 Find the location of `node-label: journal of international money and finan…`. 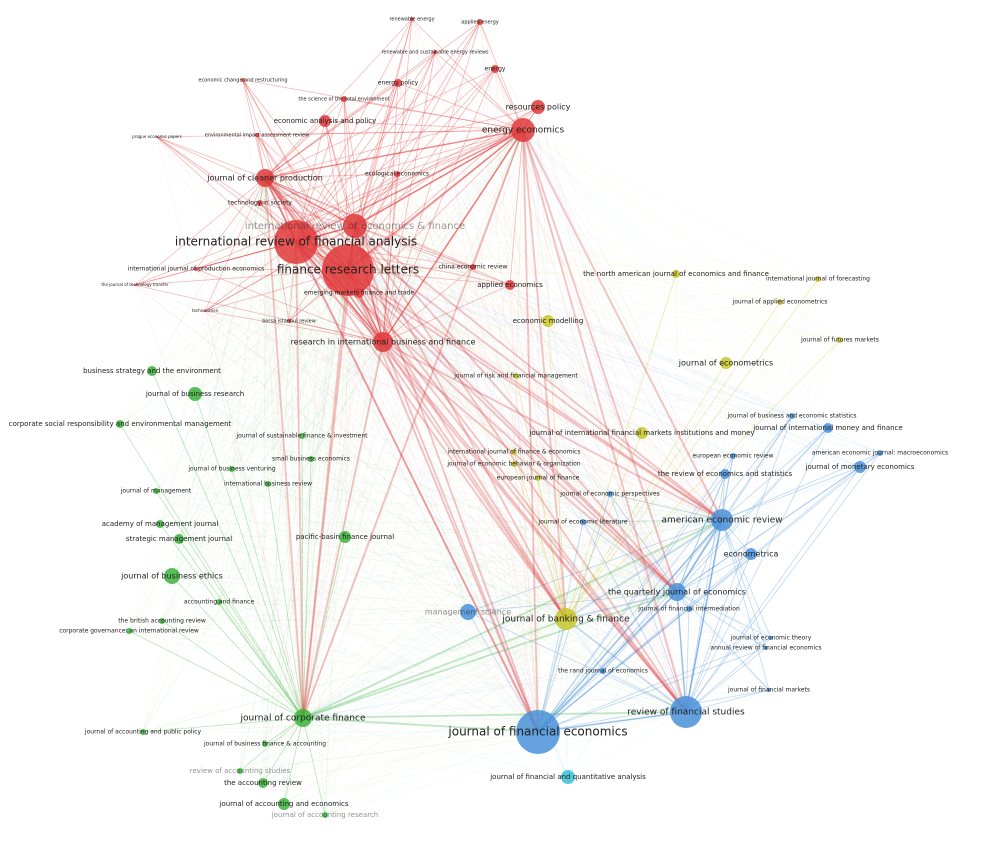

node-label: journal of international money and finan… is located at coordinates (827, 428).